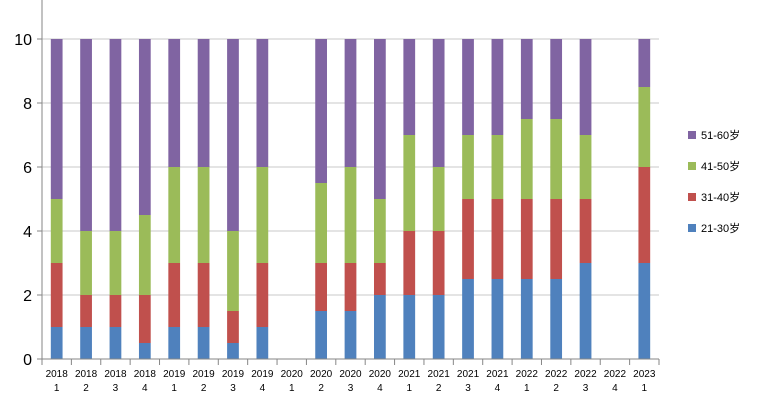 The image size is (766, 404). I want to click on legend-label-2: 31-40岁, so click(720, 197).